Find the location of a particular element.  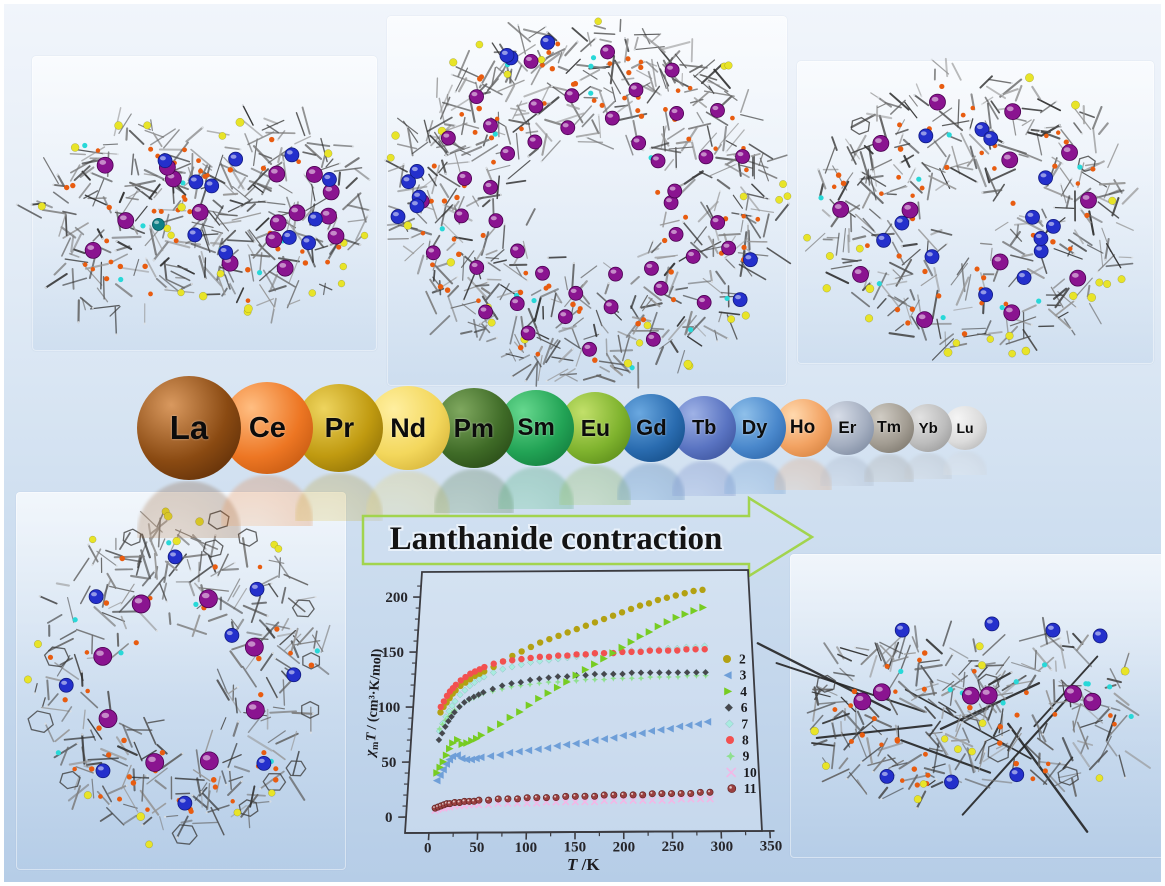

molecule-top-left-dimeric-cluster is located at coordinates (193, 219).